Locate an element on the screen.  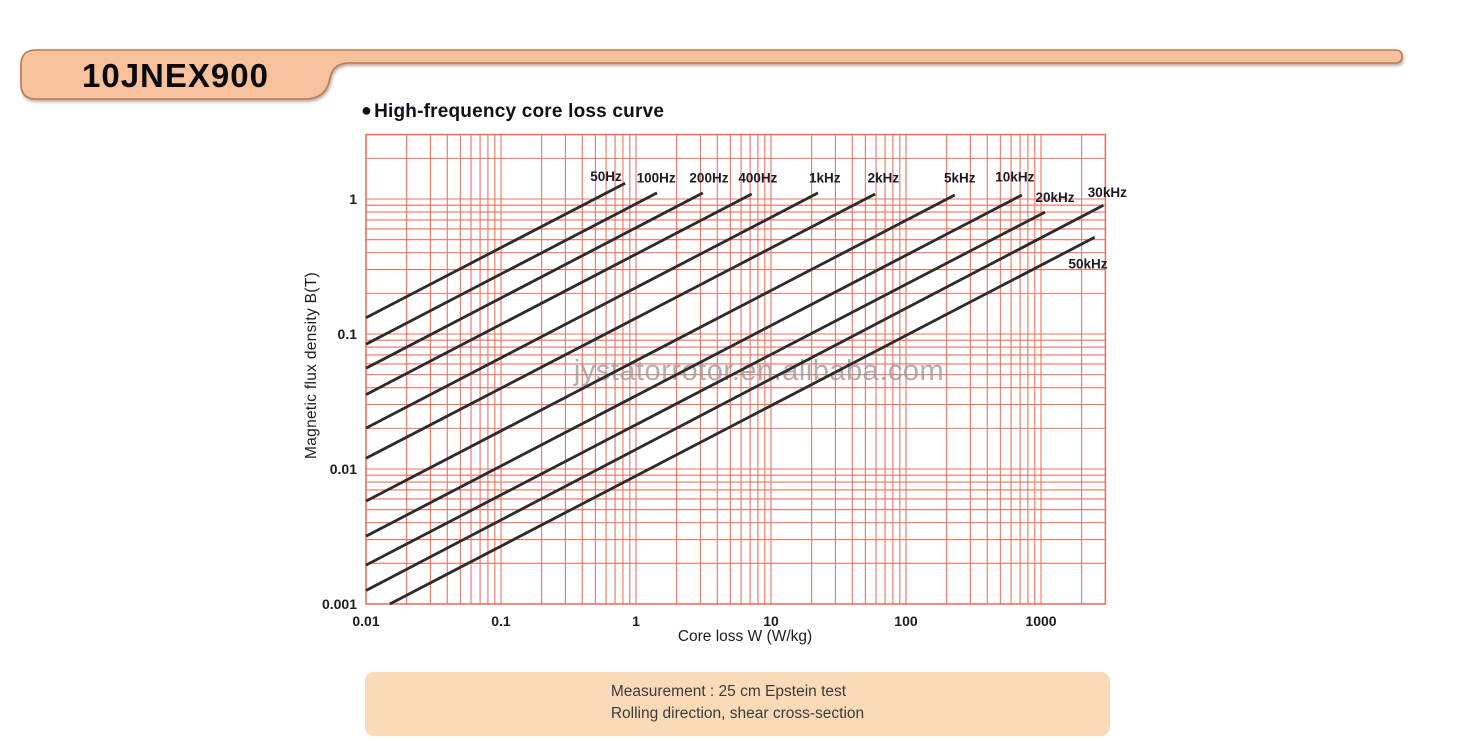
curve-label-50hz: 50Hz is located at coordinates (606, 176).